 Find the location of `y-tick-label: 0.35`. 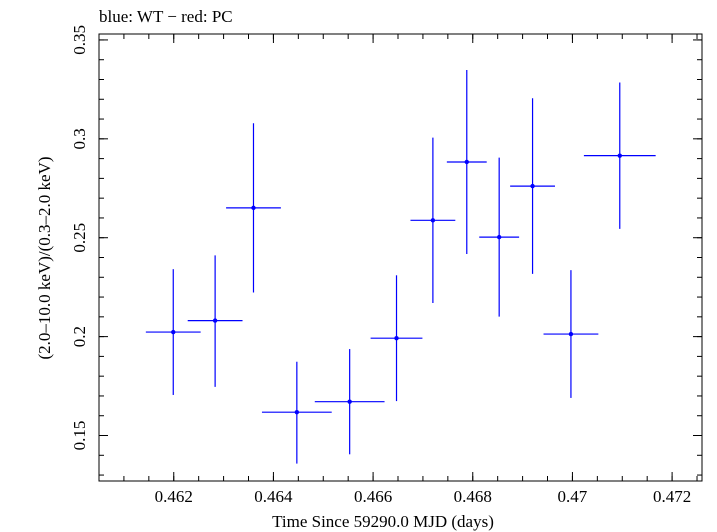

y-tick-label: 0.35 is located at coordinates (79, 40).